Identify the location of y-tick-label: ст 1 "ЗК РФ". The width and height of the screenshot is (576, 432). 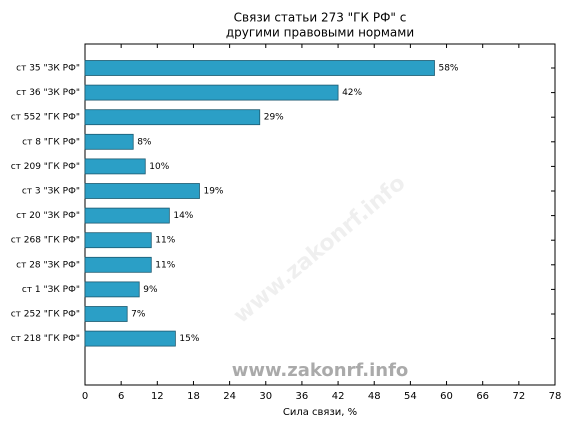
(51, 290).